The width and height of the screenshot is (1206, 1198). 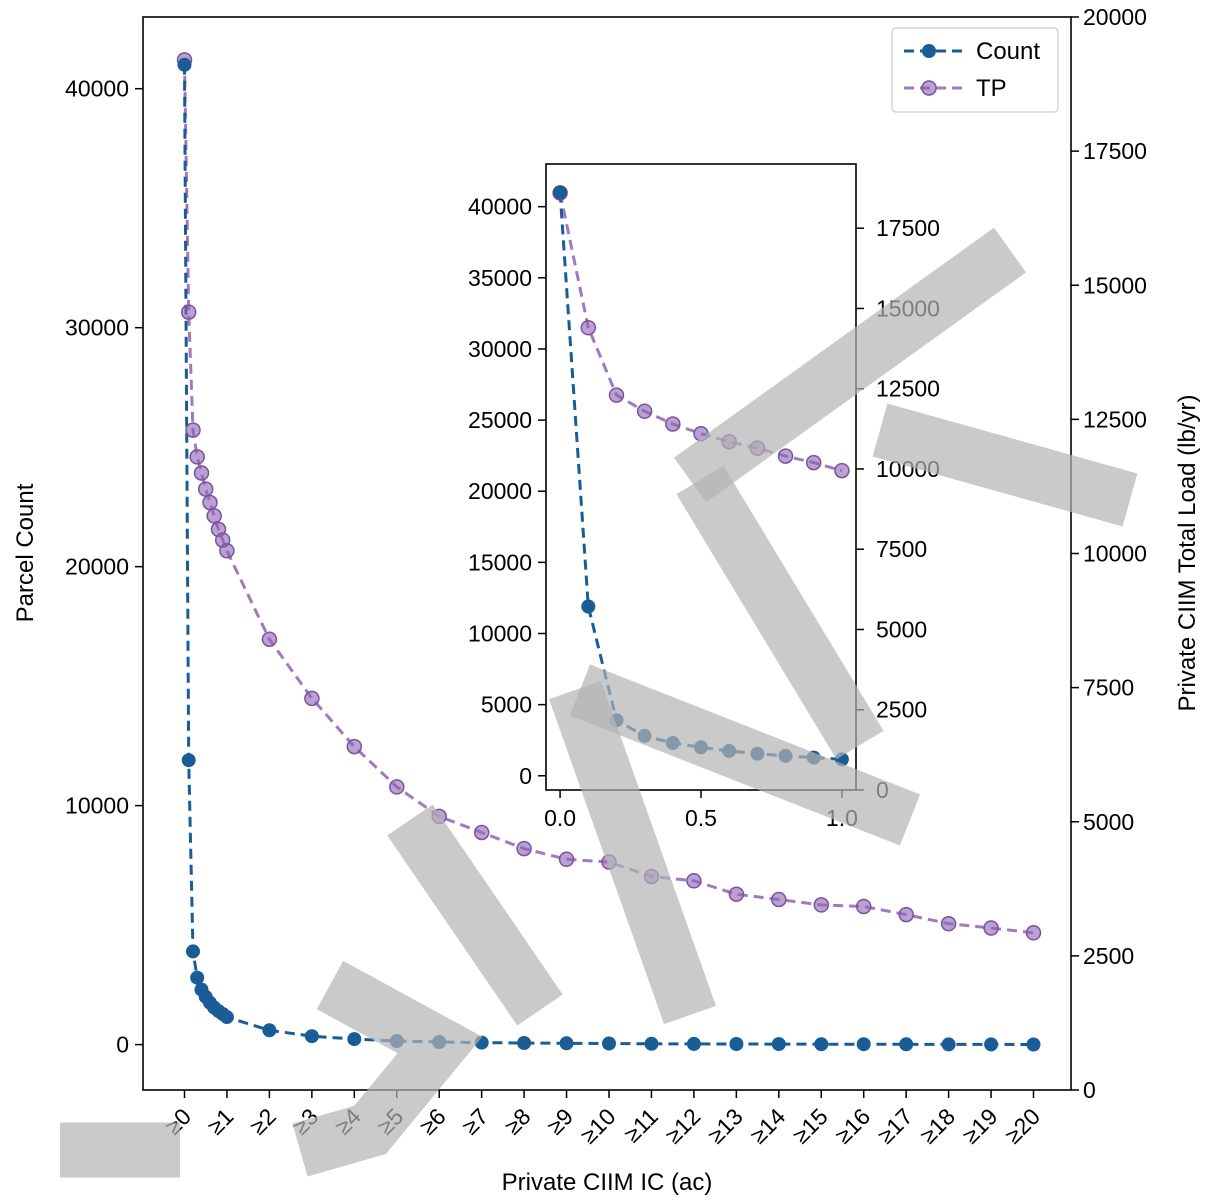 I want to click on left-tick-label: 20000, so click(x=97, y=567).